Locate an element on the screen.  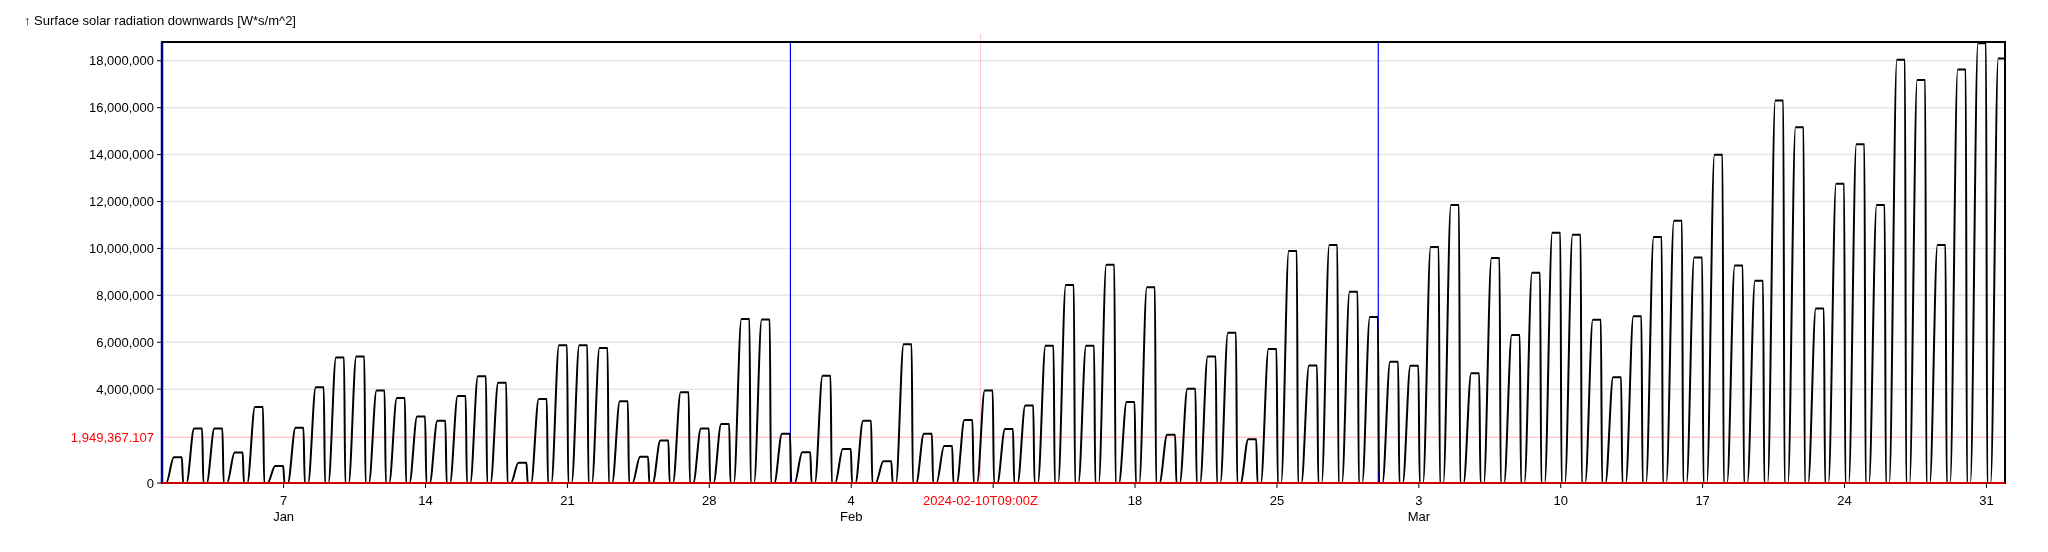
y-tick-label: 6,000,000 is located at coordinates (125, 342).